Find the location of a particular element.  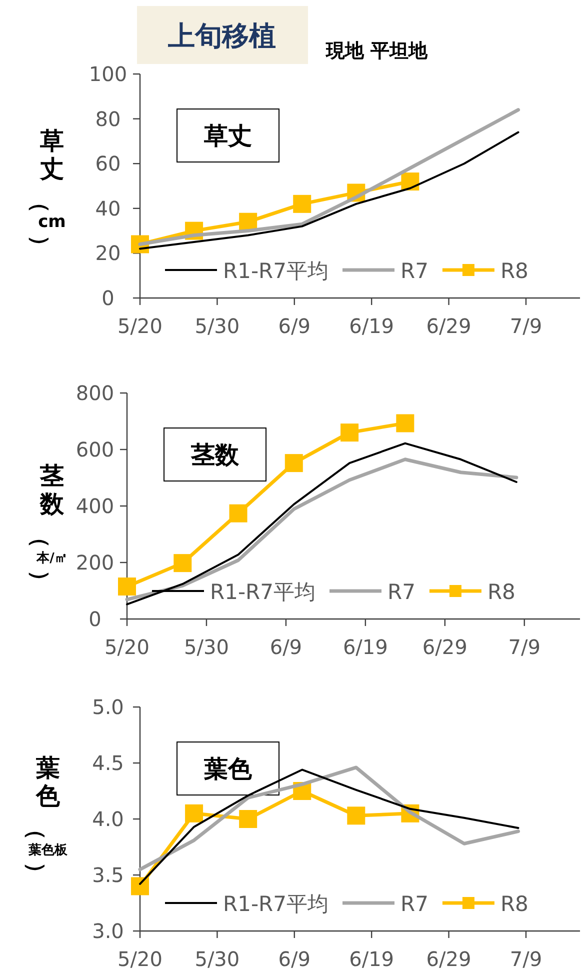

y-tick-label: 20 is located at coordinates (108, 253).